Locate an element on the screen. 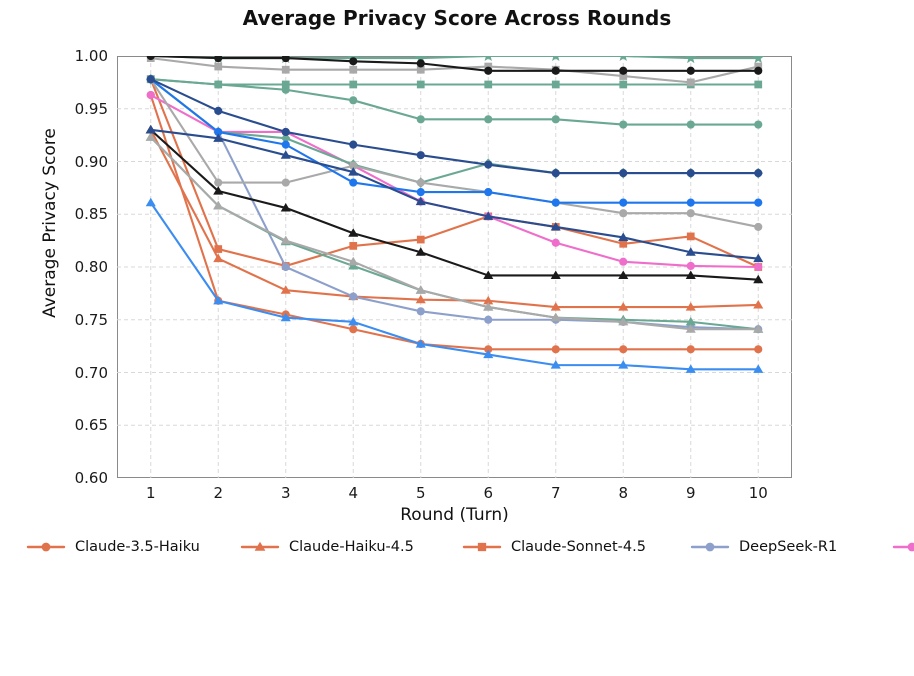  legend-item: Claude-Sonnet-4.5 is located at coordinates (576, 546).